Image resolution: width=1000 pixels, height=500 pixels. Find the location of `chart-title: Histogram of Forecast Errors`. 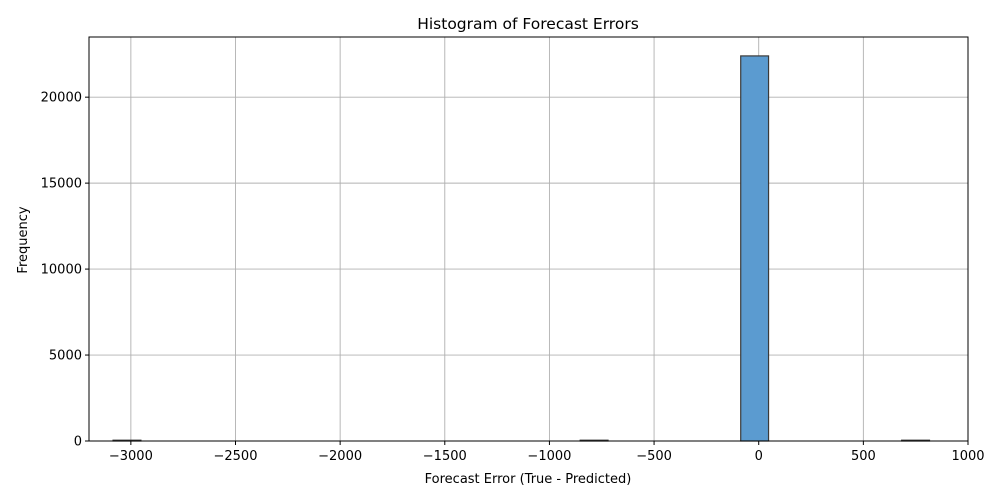

chart-title: Histogram of Forecast Errors is located at coordinates (528, 24).